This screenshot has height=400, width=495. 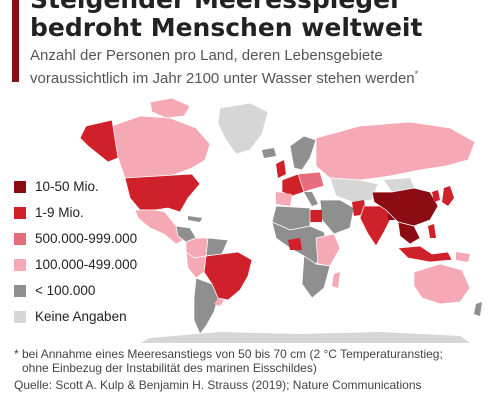 What do you see at coordinates (328, 250) in the screenshot?
I see `region-east-africa` at bounding box center [328, 250].